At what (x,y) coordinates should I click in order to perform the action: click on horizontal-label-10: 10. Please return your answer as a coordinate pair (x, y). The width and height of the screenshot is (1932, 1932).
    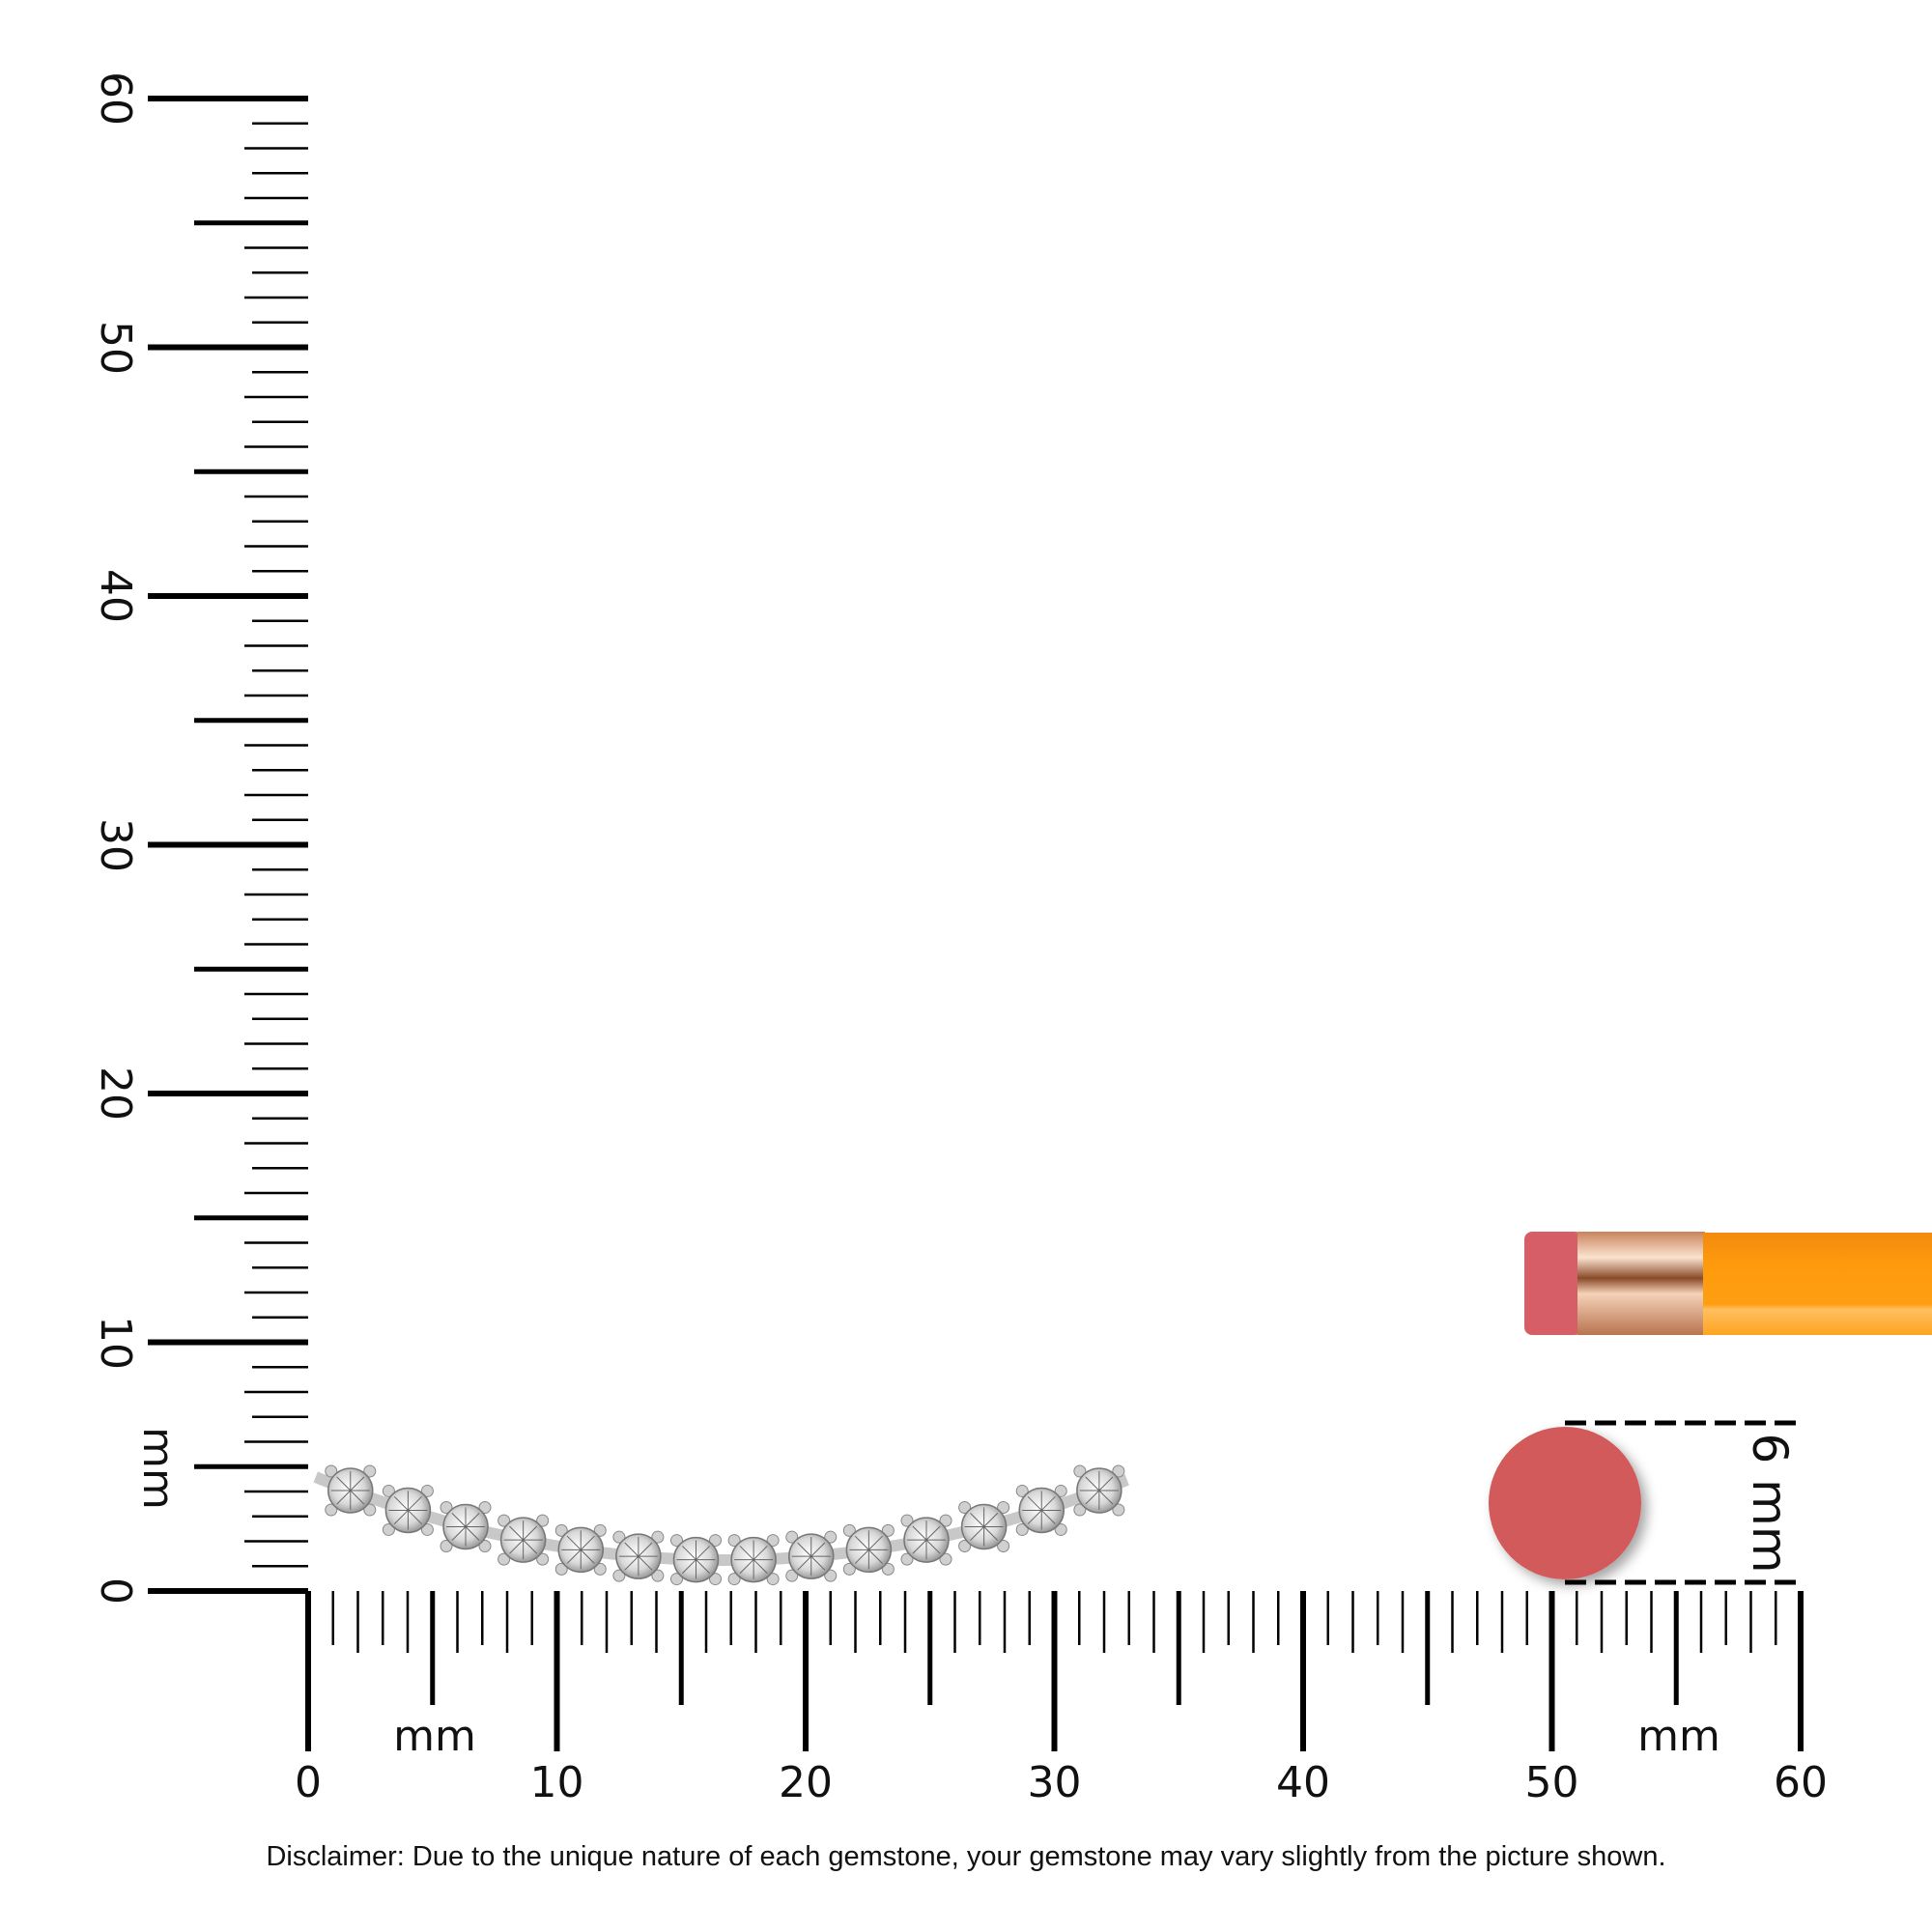
    Looking at the image, I should click on (556, 1782).